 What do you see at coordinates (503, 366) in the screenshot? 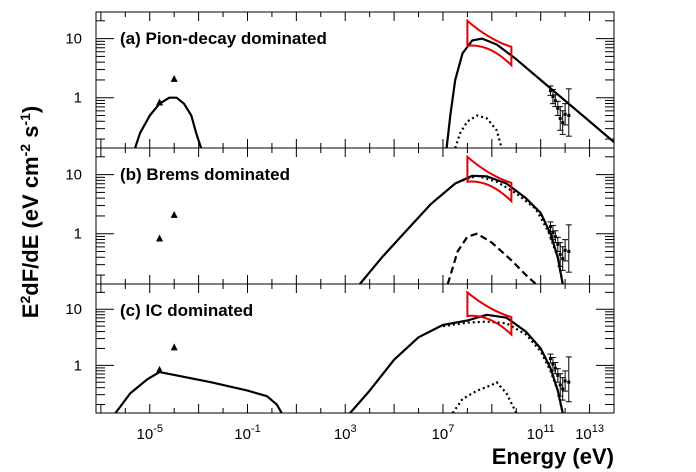
I see `series-ic-dotted` at bounding box center [503, 366].